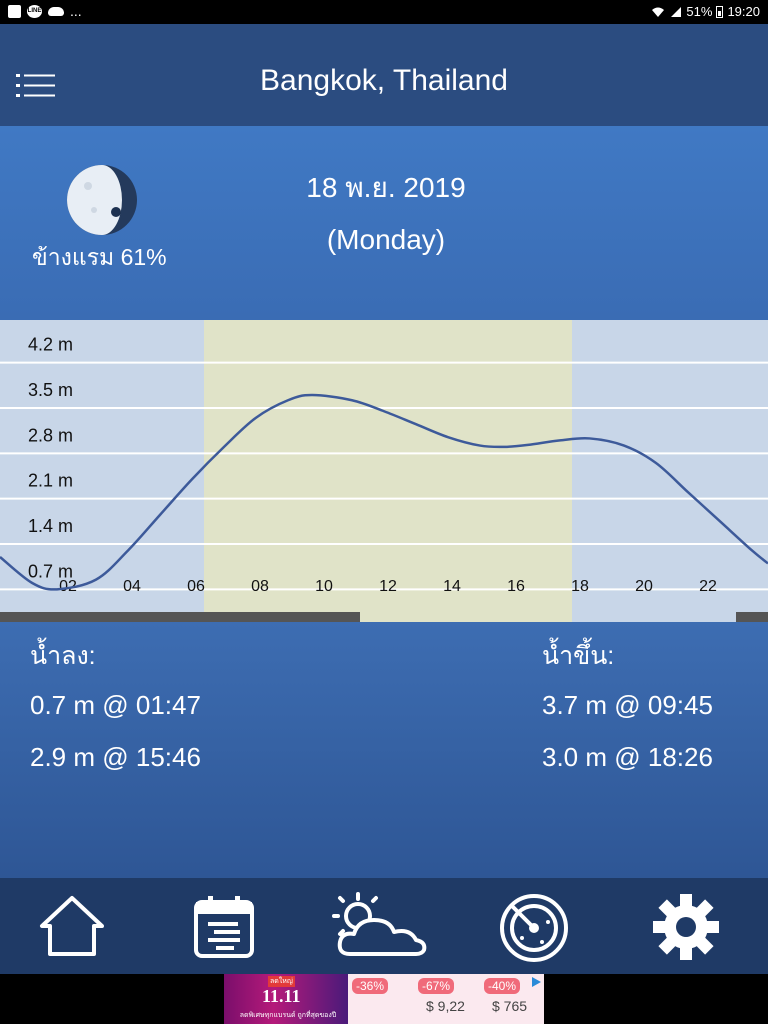  Describe the element at coordinates (115, 705) in the screenshot. I see `low-tide-entry: 0.7 m @ 01:47` at that location.